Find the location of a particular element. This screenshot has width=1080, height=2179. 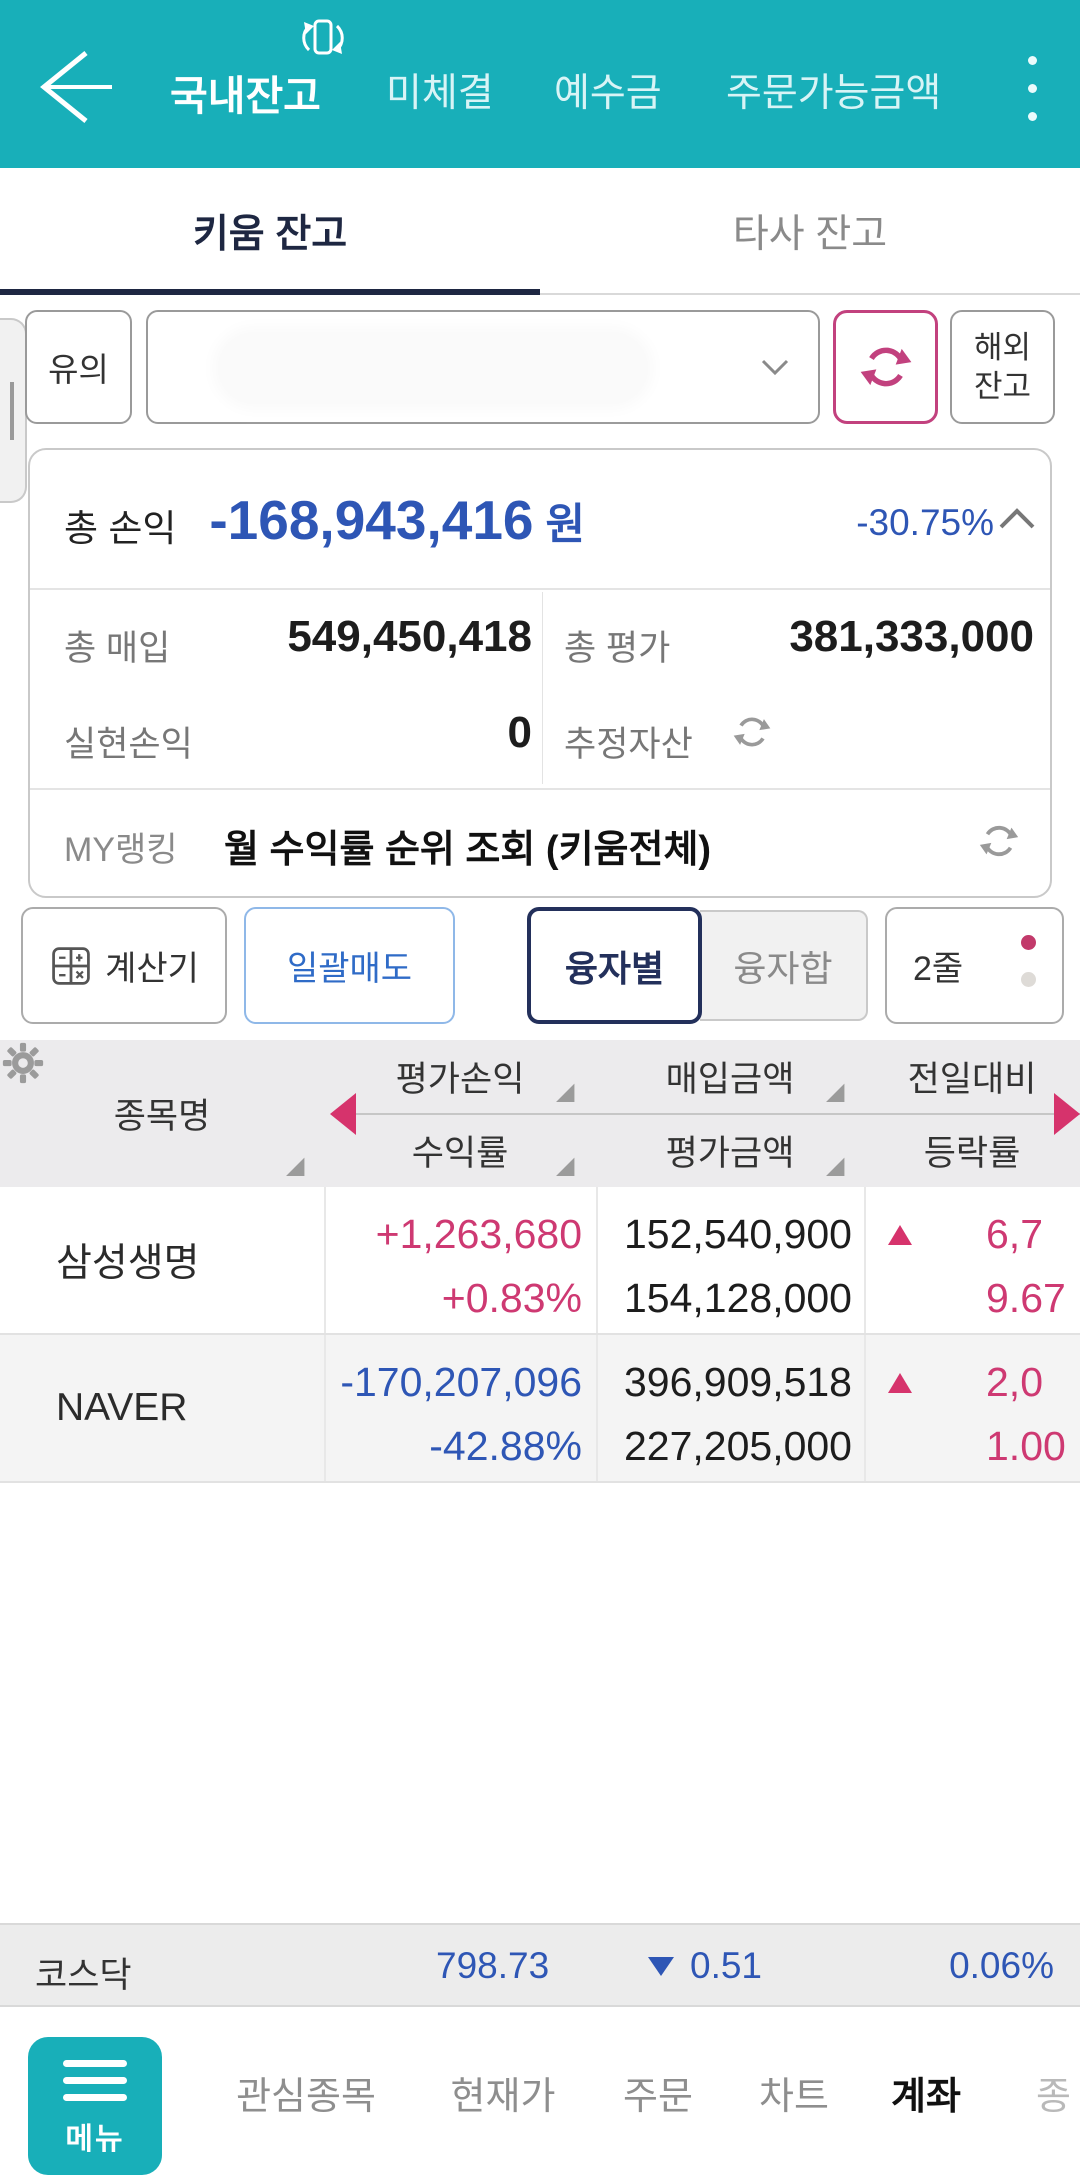

overseas-line1: 해외 is located at coordinates (1002, 347).